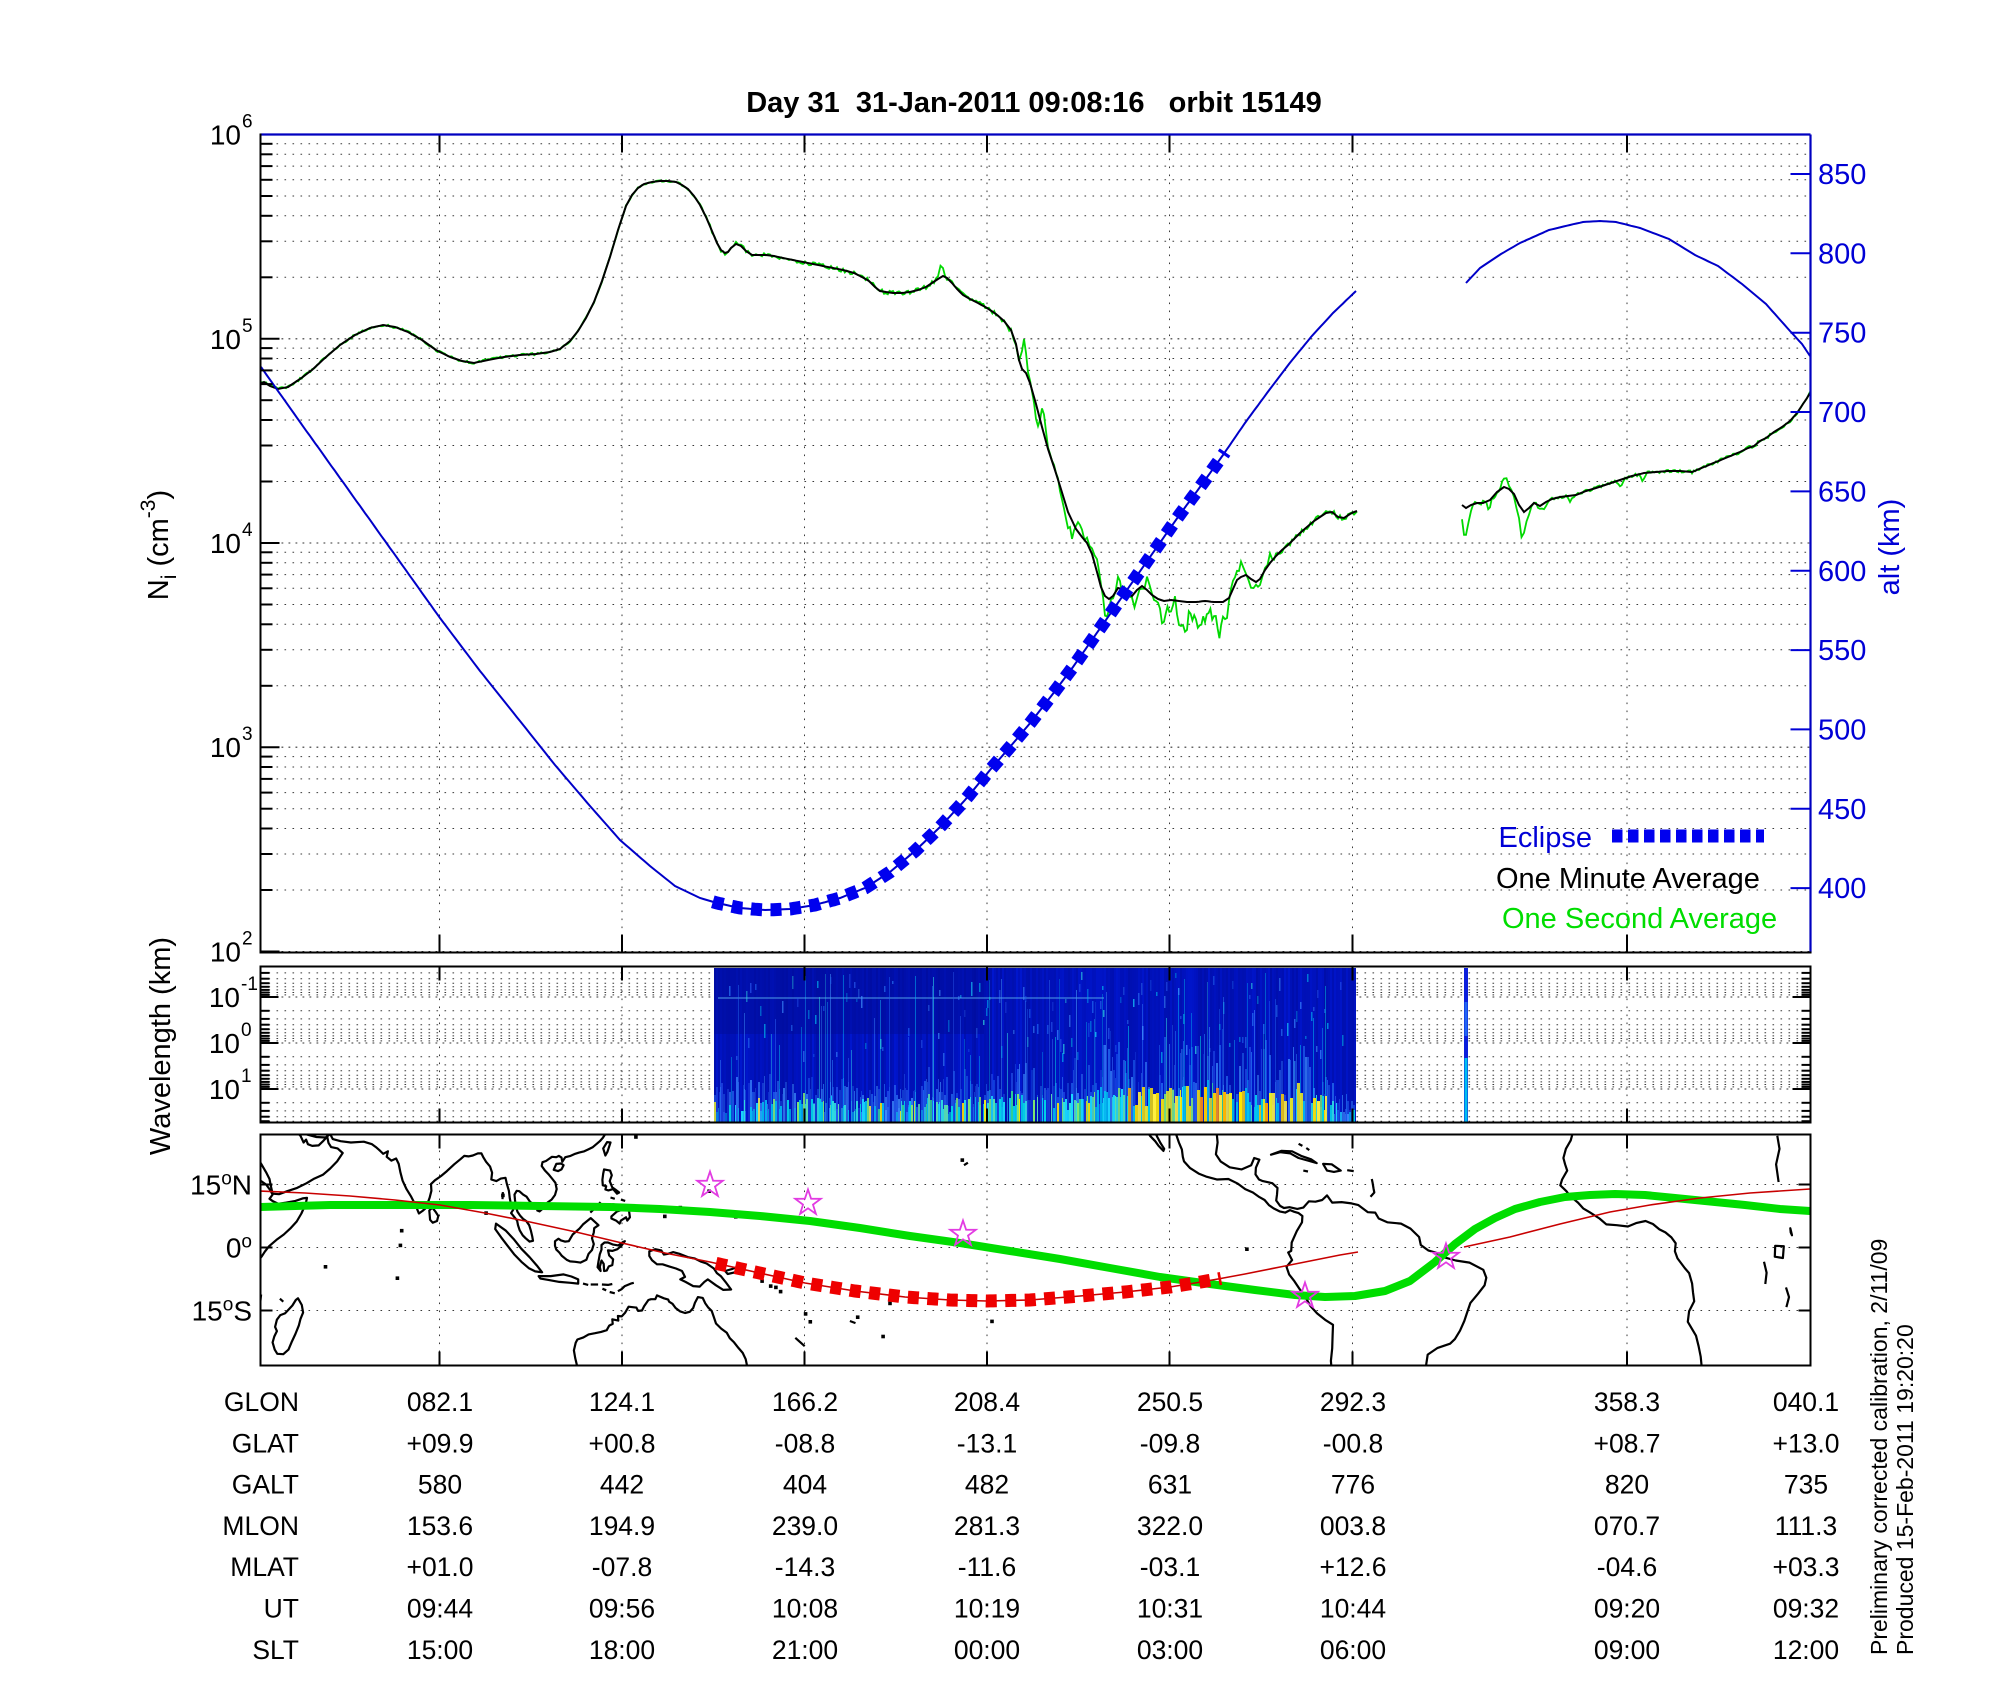 This screenshot has height=1705, width=2000. What do you see at coordinates (1034, 103) in the screenshot?
I see `svg-text:Day 31 31-Jan-2011 09:08:16: Day 31 31-Jan-2011 09:08:16 orbit 15149` at bounding box center [1034, 103].